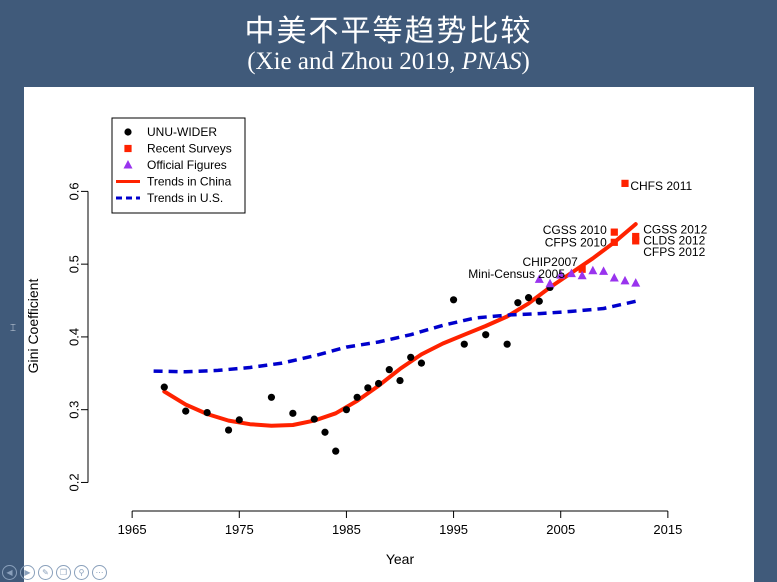 The height and width of the screenshot is (582, 777). What do you see at coordinates (491, 61) in the screenshot?
I see `subtitle-journal: PNAS` at bounding box center [491, 61].